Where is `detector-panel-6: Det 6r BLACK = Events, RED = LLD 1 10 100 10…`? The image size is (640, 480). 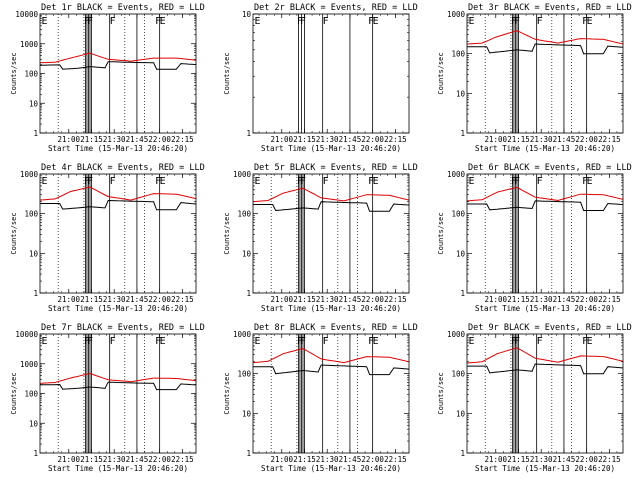
detector-panel-6: Det 6r BLACK = Events, RED = LLD 1 10 100 10… is located at coordinates (534, 238).